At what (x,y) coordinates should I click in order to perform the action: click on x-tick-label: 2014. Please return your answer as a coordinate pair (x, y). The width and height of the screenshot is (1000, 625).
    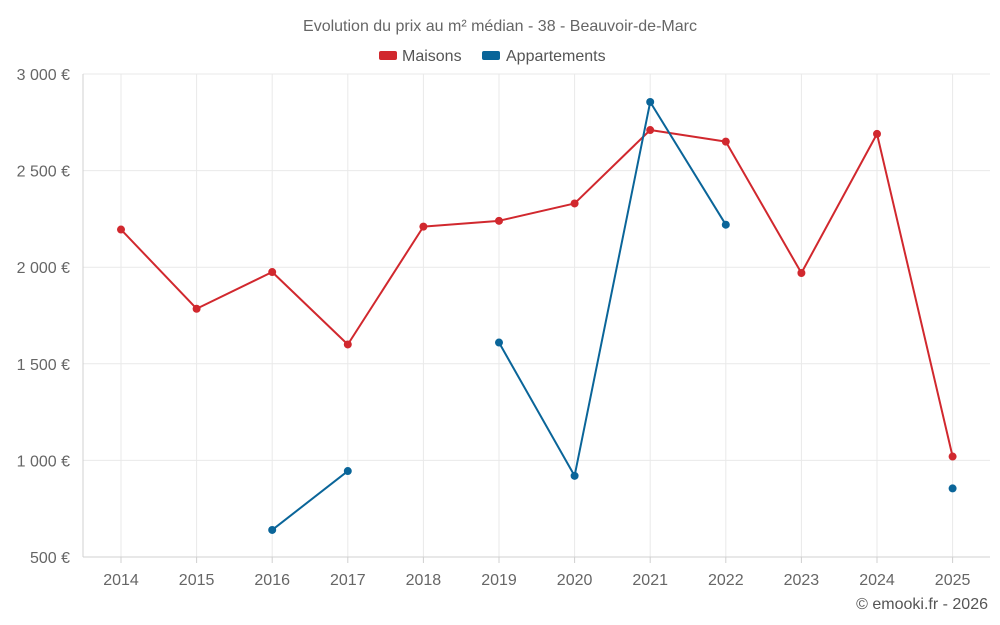
    Looking at the image, I should click on (121, 580).